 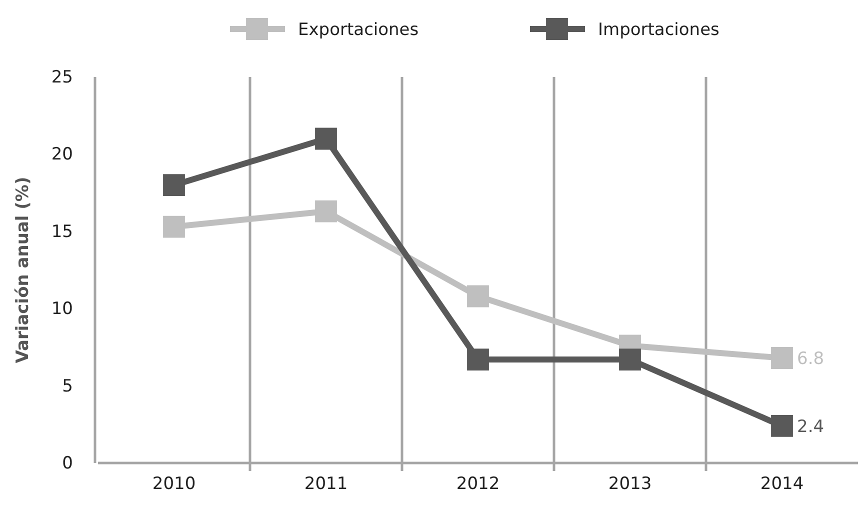 I want to click on y-tick-label: 10, so click(x=62, y=309).